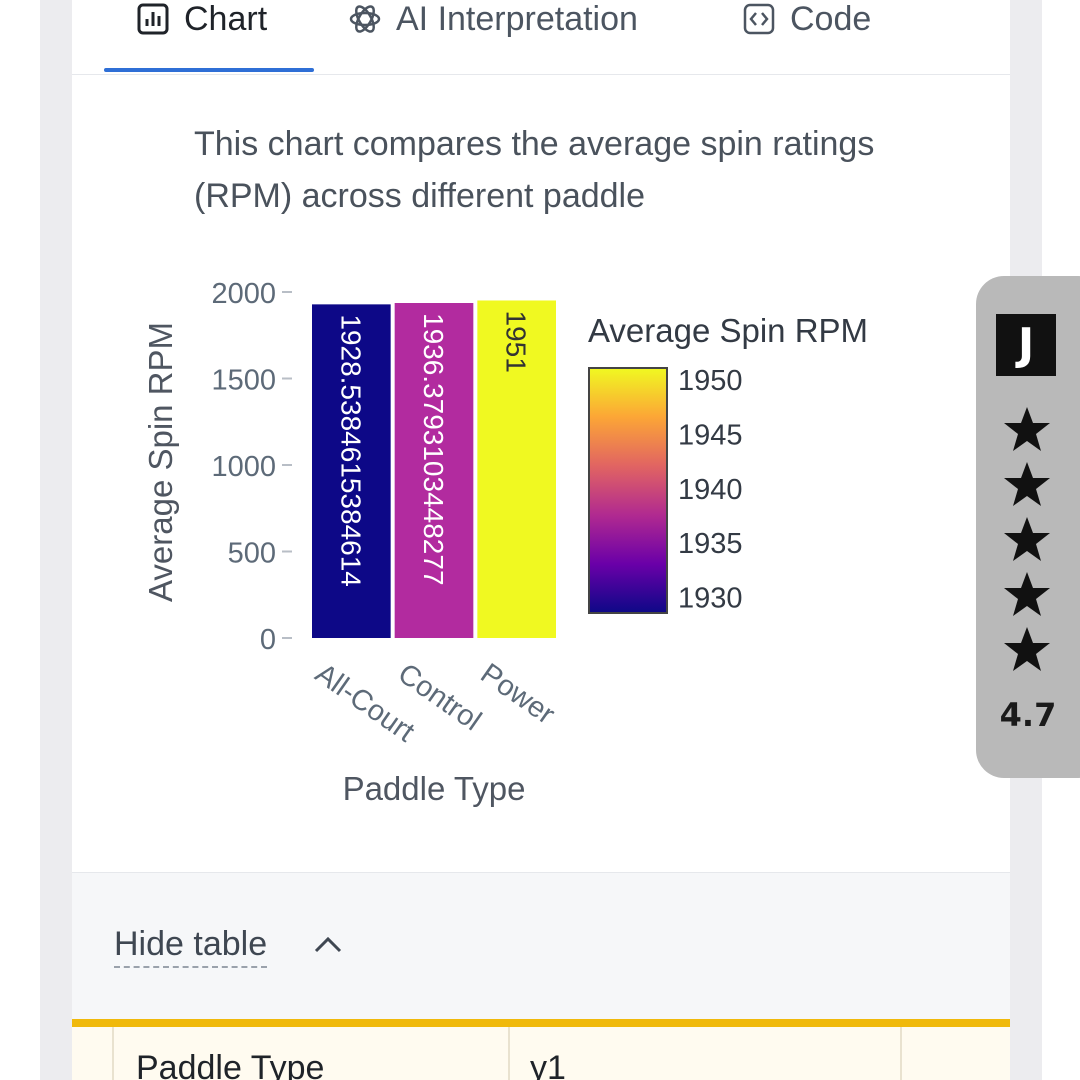 This screenshot has height=1080, width=1080. What do you see at coordinates (710, 381) in the screenshot?
I see `colorbar-tick-label: 1950` at bounding box center [710, 381].